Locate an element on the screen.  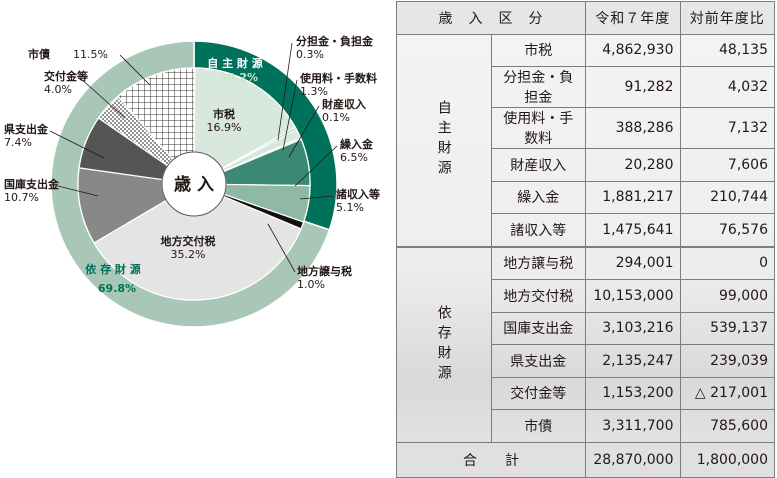
row-item: 財産収入 is located at coordinates (538, 165).